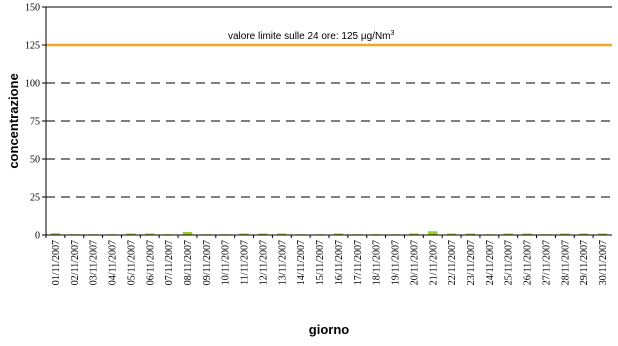 Image resolution: width=618 pixels, height=346 pixels. What do you see at coordinates (358, 262) in the screenshot?
I see `x-tick-label: 17/11/2007` at bounding box center [358, 262].